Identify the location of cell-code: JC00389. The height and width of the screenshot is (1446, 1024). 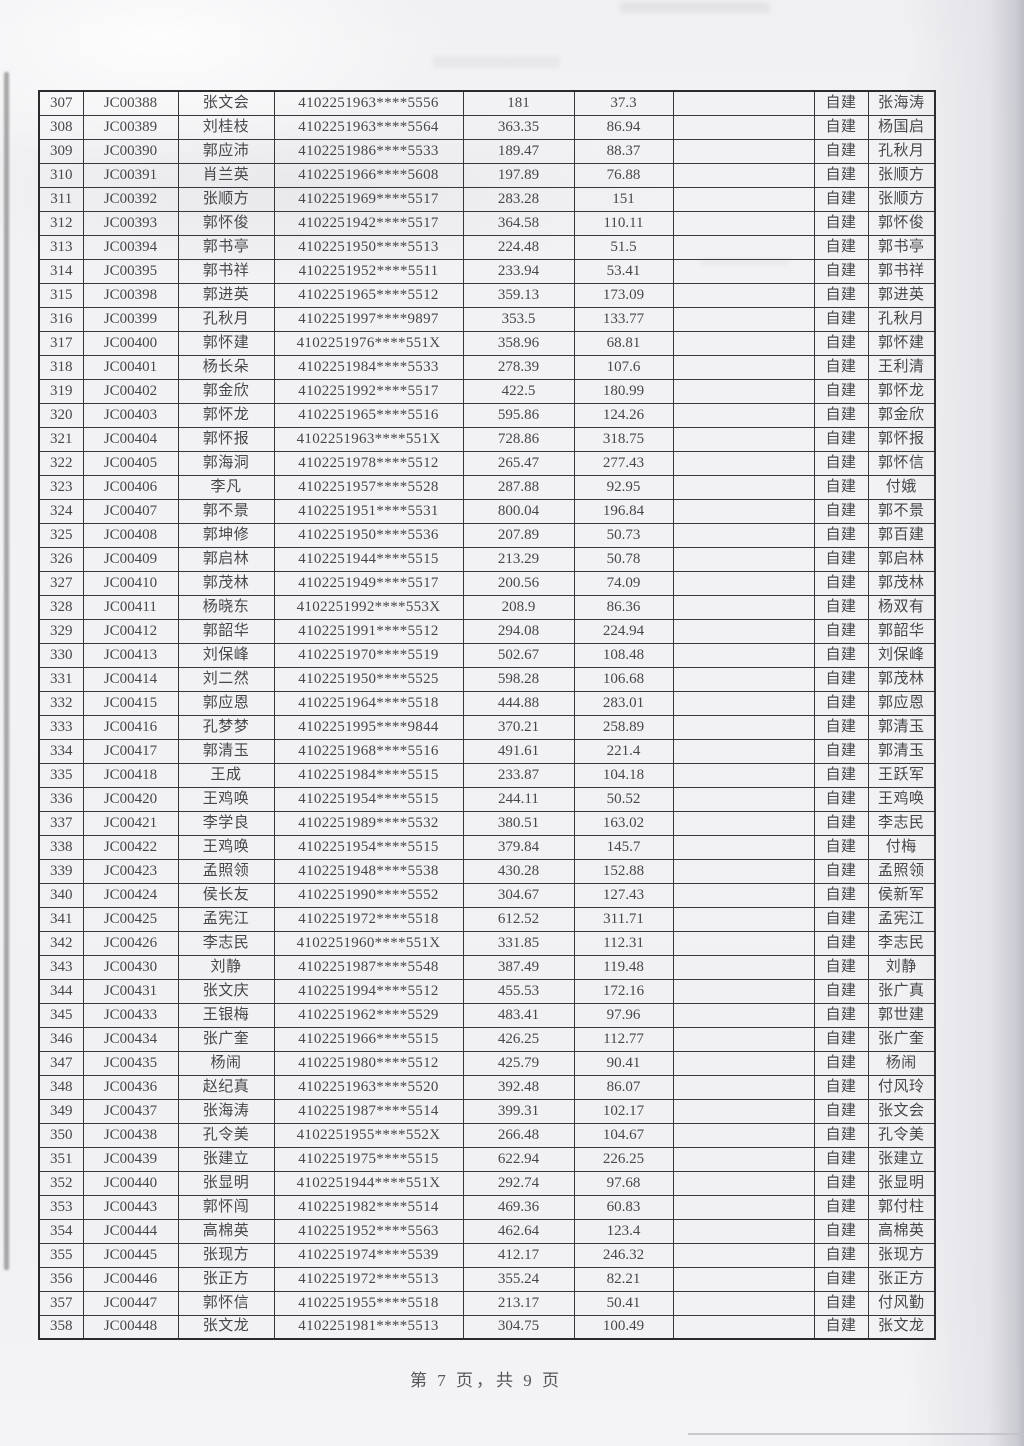
(130, 127).